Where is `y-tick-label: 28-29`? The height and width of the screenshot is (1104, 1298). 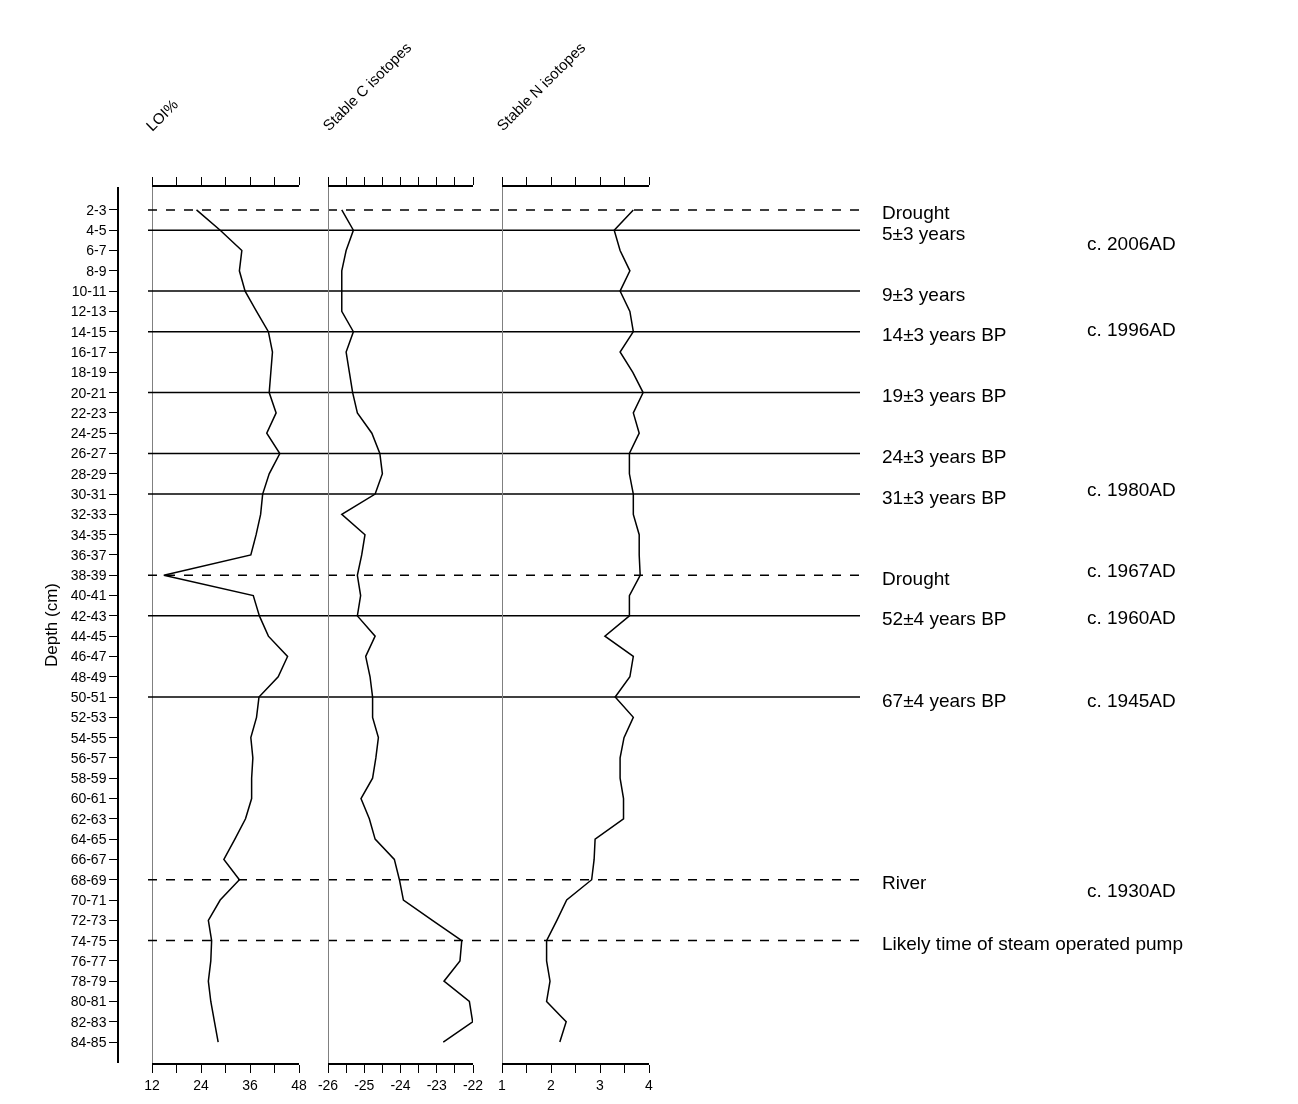 y-tick-label: 28-29 is located at coordinates (88, 473).